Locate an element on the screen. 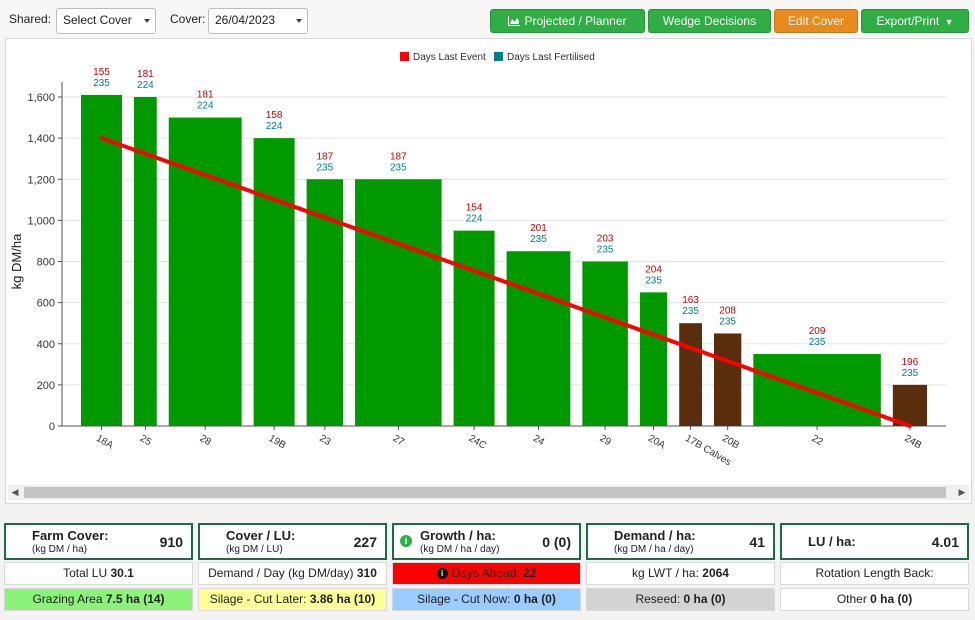 This screenshot has width=975, height=620. y-tick-label: 1,600 is located at coordinates (41, 98).